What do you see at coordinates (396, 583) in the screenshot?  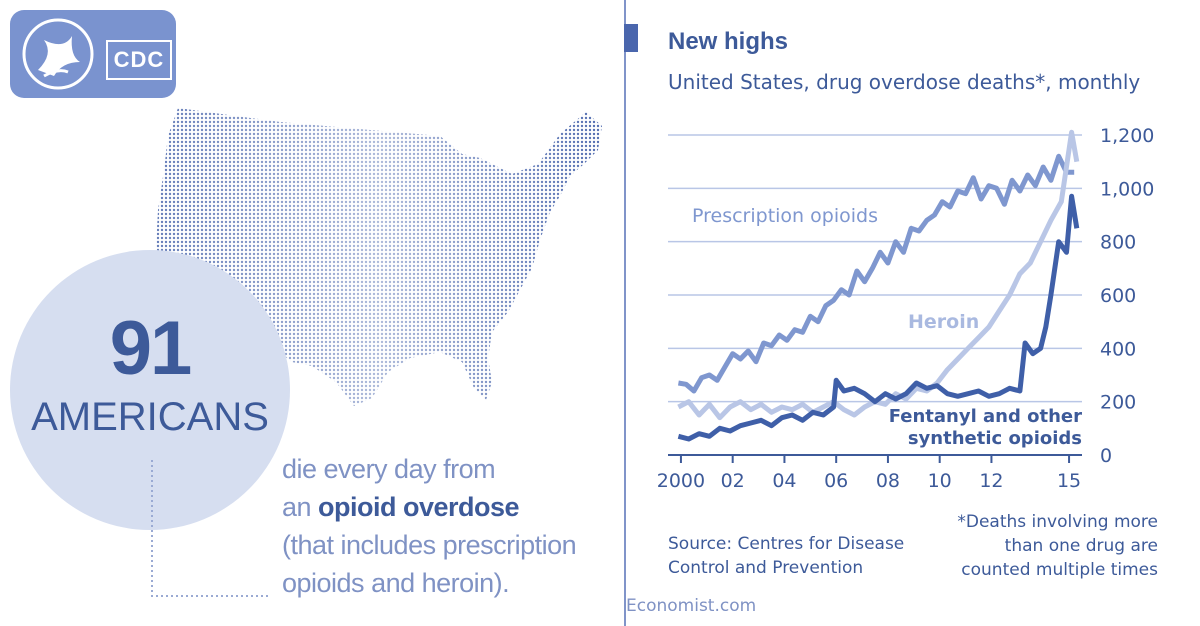 I see `desc-line-4: opioids and heroin).` at bounding box center [396, 583].